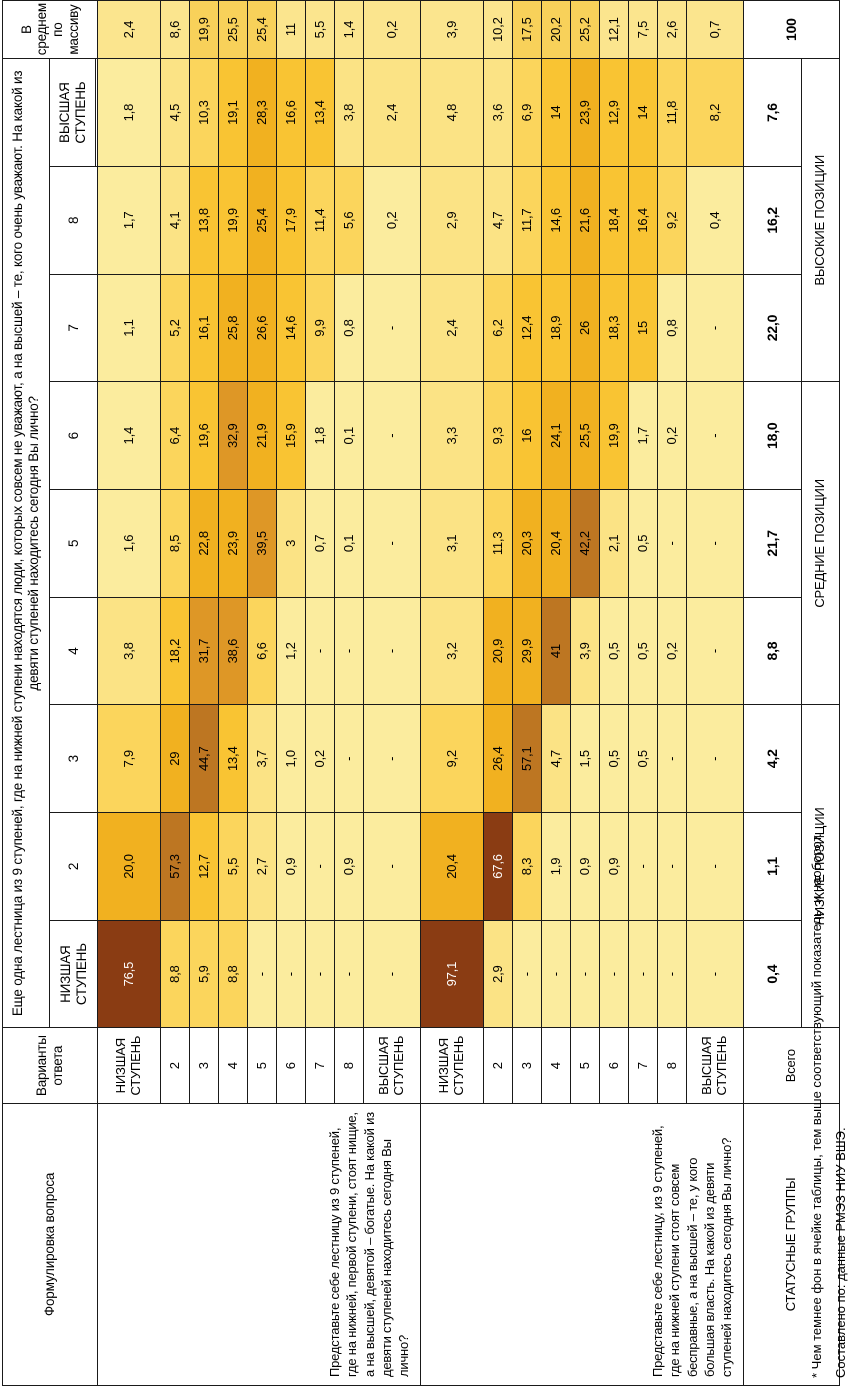 The image size is (857, 1388). What do you see at coordinates (527, 435) in the screenshot?
I see `value-cell: 16` at bounding box center [527, 435].